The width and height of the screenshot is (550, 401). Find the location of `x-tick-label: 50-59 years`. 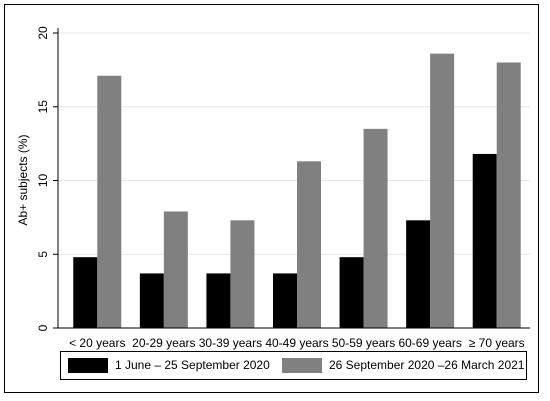

x-tick-label: 50-59 years is located at coordinates (363, 343).